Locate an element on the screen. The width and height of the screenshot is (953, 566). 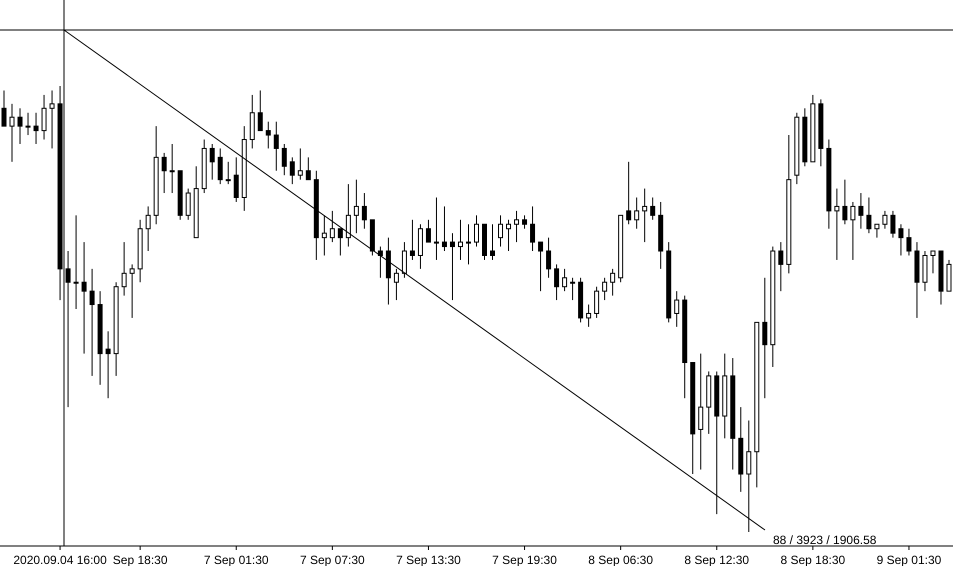
text: 88 / 3923 / 1906.58 is located at coordinates (825, 540).